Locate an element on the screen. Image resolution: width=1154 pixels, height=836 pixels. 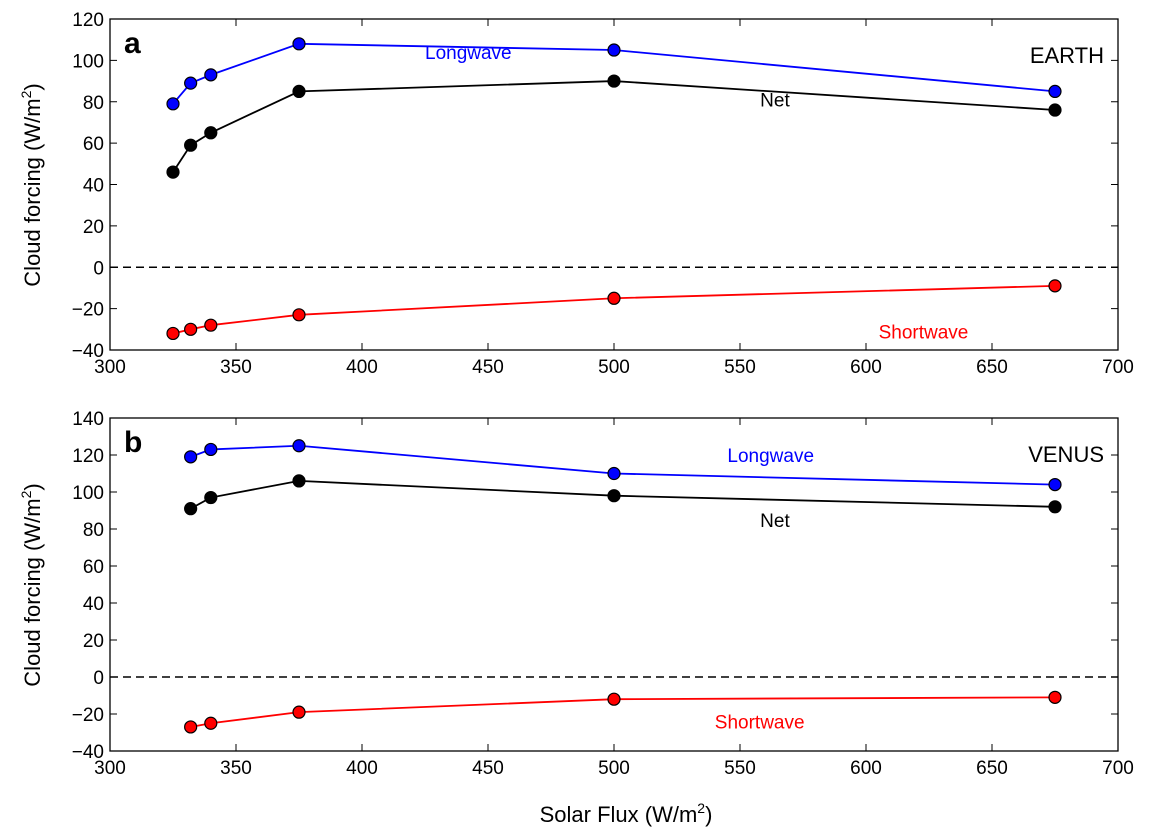
panel-b-xtick-label: 450 is located at coordinates (488, 768).